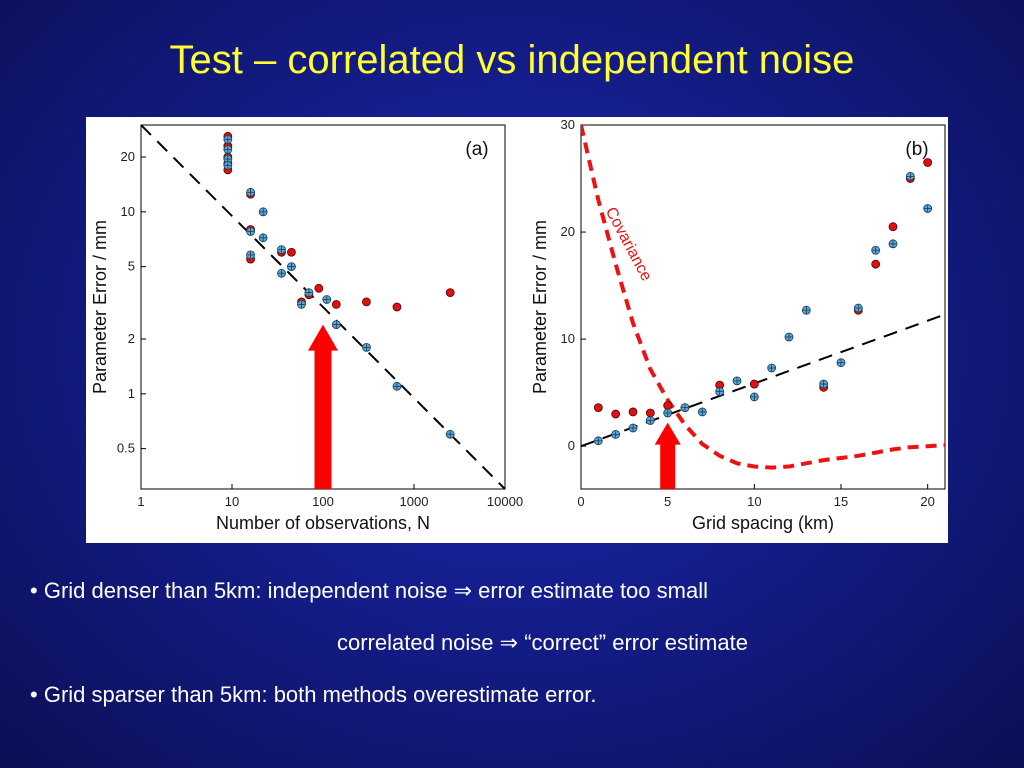 This screenshot has width=1024, height=768. What do you see at coordinates (131, 393) in the screenshot?
I see `y-tick-label: 1` at bounding box center [131, 393].